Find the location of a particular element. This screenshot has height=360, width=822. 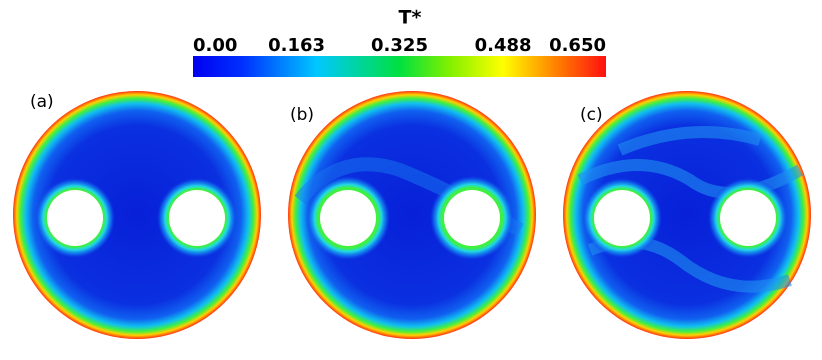

panel-label: (b) is located at coordinates (302, 115).